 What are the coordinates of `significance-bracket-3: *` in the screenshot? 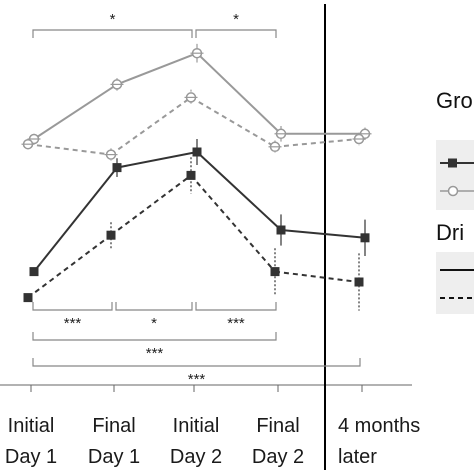 It's located at (154, 317).